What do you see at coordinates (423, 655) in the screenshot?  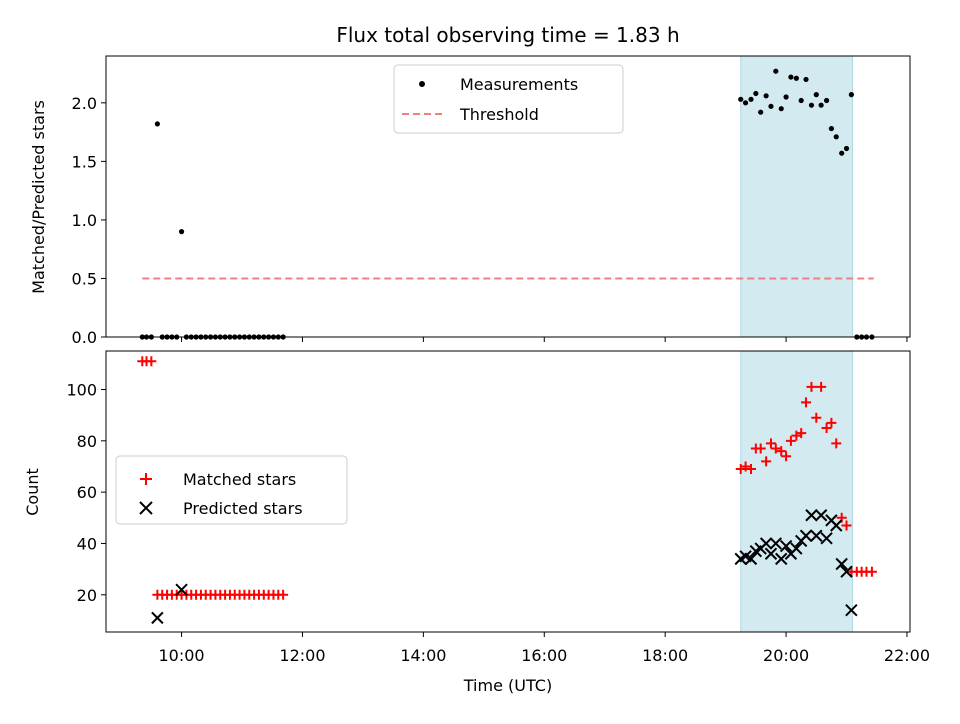 I see `xtick-label-2: 14:00` at bounding box center [423, 655].